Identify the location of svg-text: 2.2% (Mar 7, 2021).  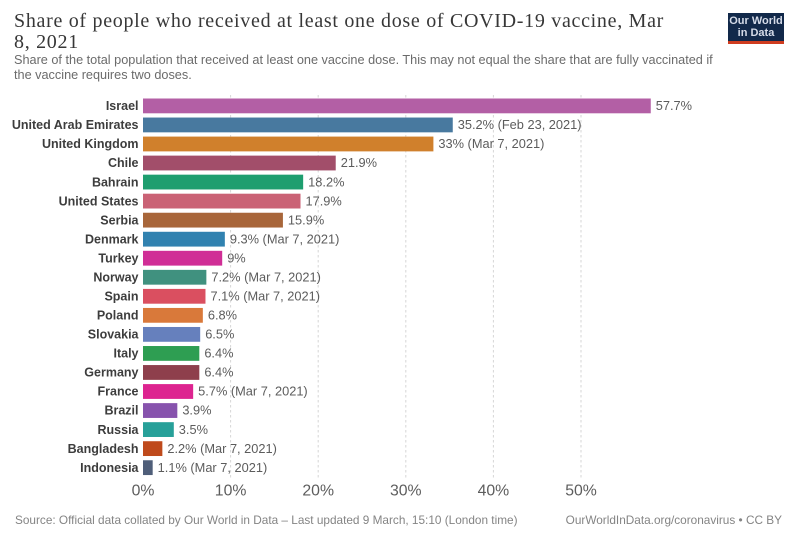
(222, 448).